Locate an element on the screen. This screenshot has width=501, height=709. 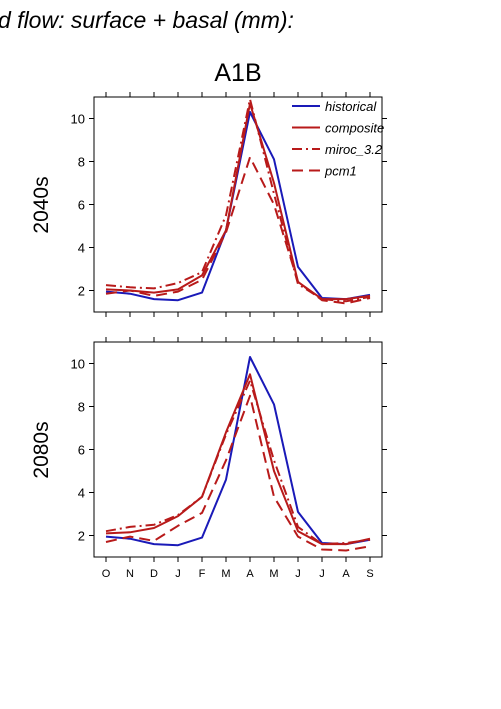
panel-title: A1B is located at coordinates (237, 73).